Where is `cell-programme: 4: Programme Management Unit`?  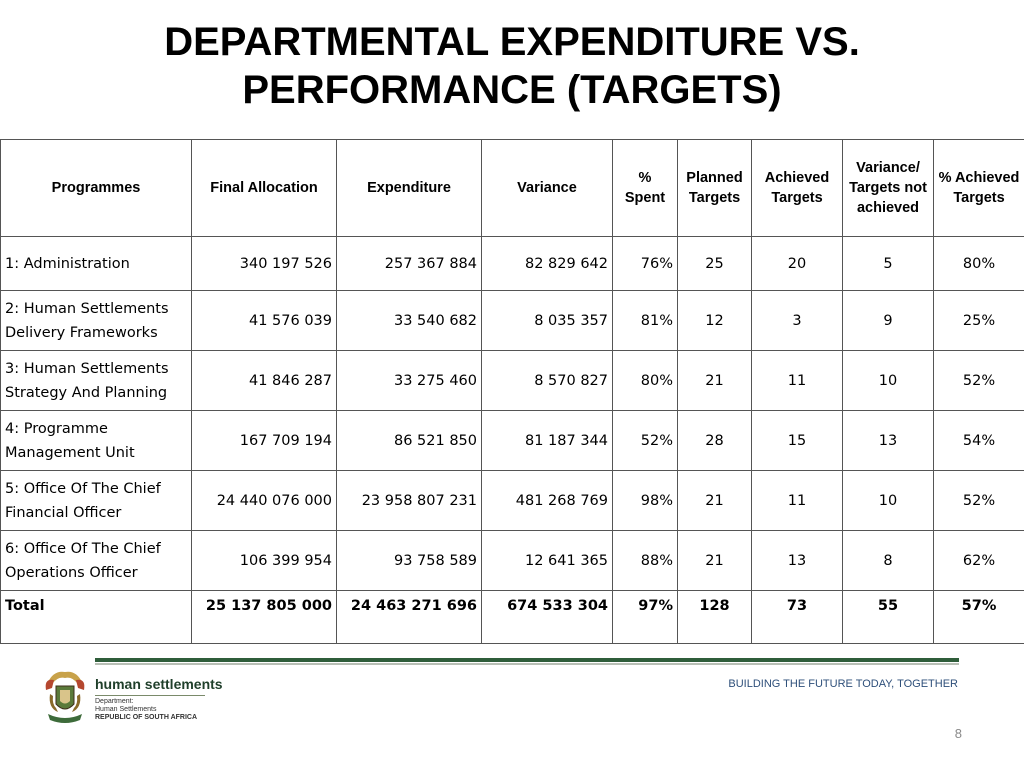
cell-programme: 4: Programme Management Unit is located at coordinates (96, 440).